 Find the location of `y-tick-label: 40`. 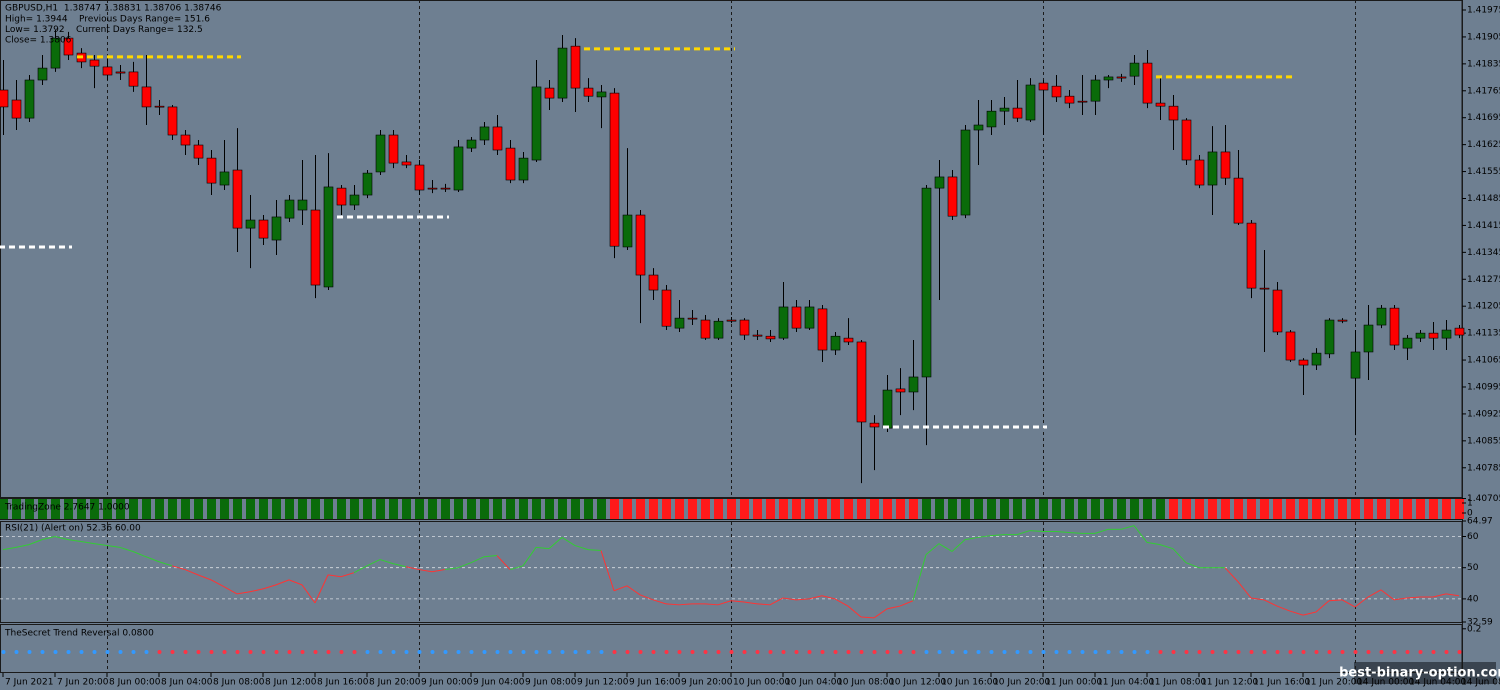

y-tick-label: 40 is located at coordinates (1473, 599).